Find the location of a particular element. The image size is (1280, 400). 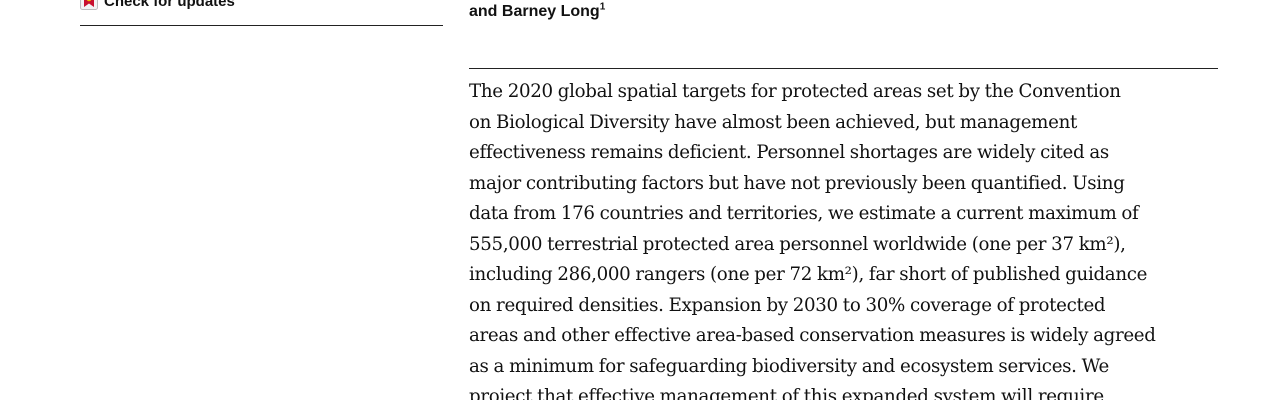

sidebar-divider is located at coordinates (261, 25).